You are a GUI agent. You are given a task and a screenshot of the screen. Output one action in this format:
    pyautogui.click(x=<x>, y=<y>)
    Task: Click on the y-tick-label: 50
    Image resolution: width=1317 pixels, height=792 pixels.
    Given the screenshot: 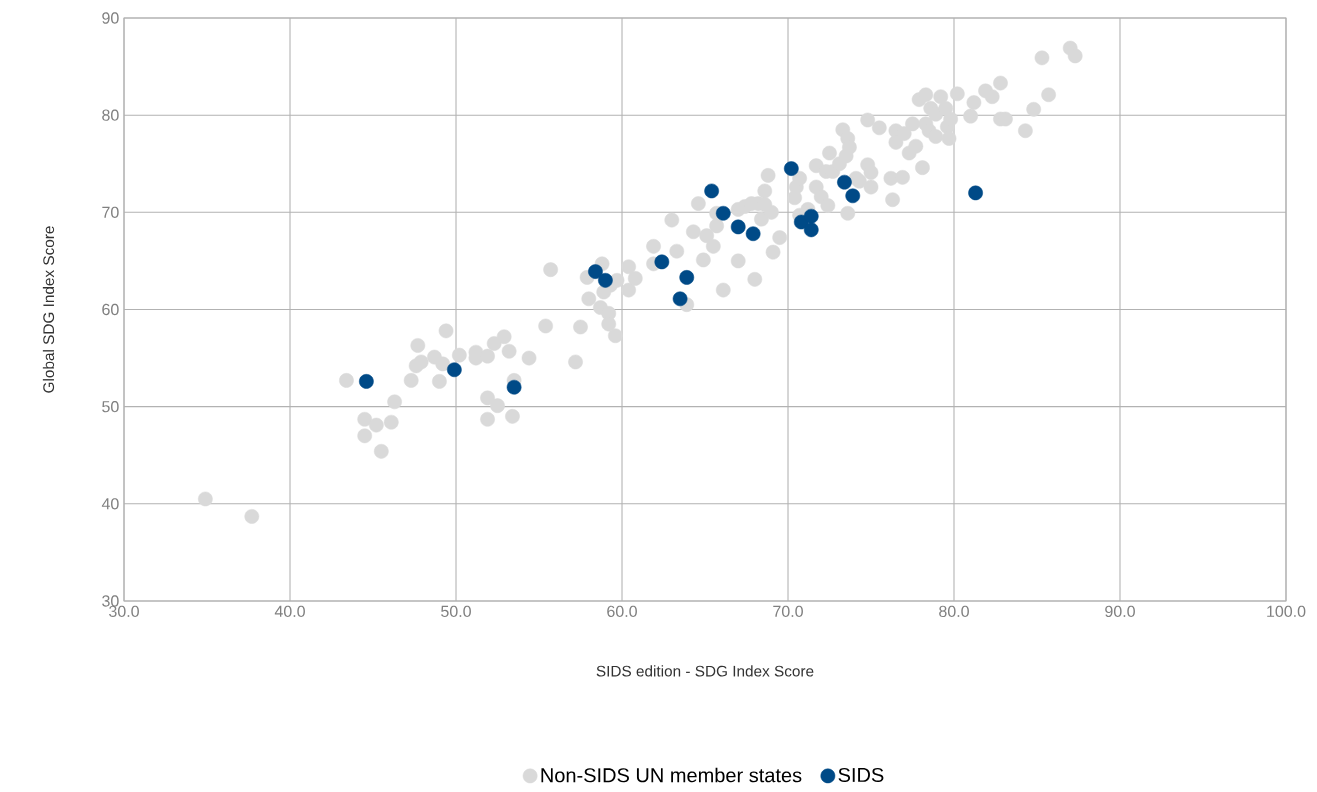 What is the action you would take?
    pyautogui.click(x=110, y=407)
    